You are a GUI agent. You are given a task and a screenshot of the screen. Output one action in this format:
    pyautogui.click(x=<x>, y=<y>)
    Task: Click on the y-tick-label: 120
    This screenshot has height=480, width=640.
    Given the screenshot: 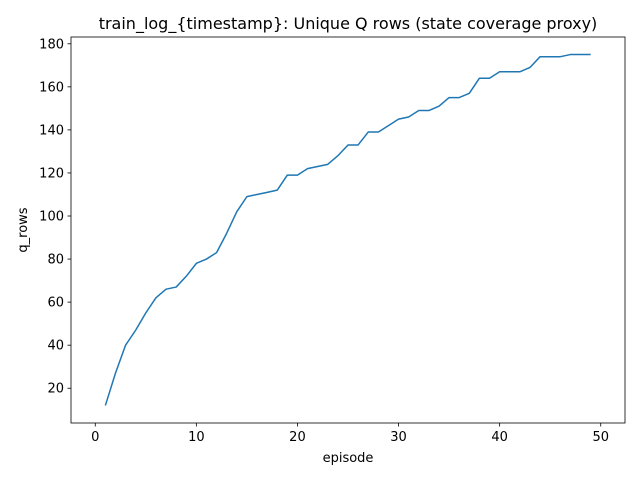 What is the action you would take?
    pyautogui.click(x=51, y=173)
    